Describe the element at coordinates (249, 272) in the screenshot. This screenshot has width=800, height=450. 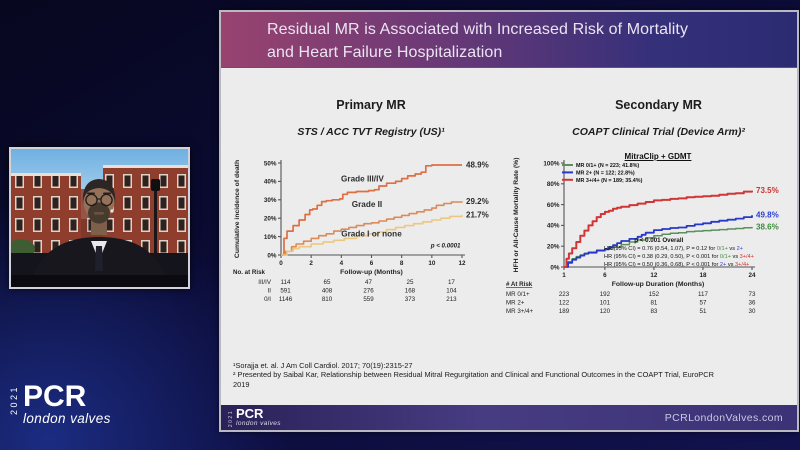
I see `svg-text: No. at Risk` at that location.